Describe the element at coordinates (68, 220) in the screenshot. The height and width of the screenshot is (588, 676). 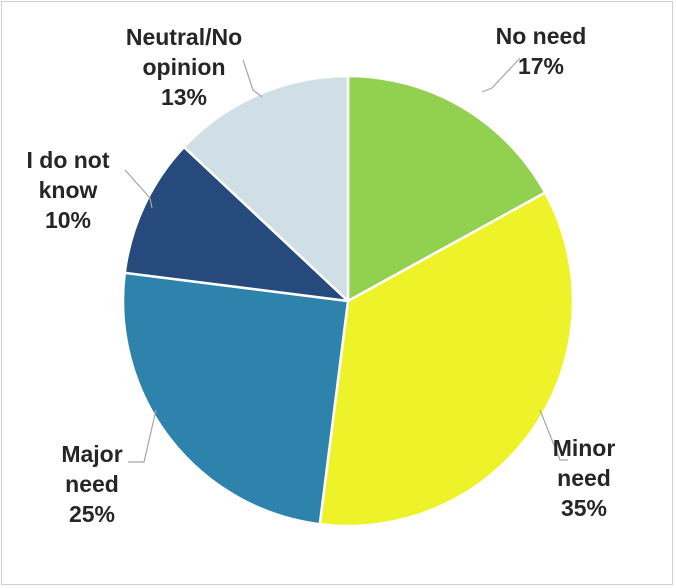
I see `data-label-percent: 10%` at that location.